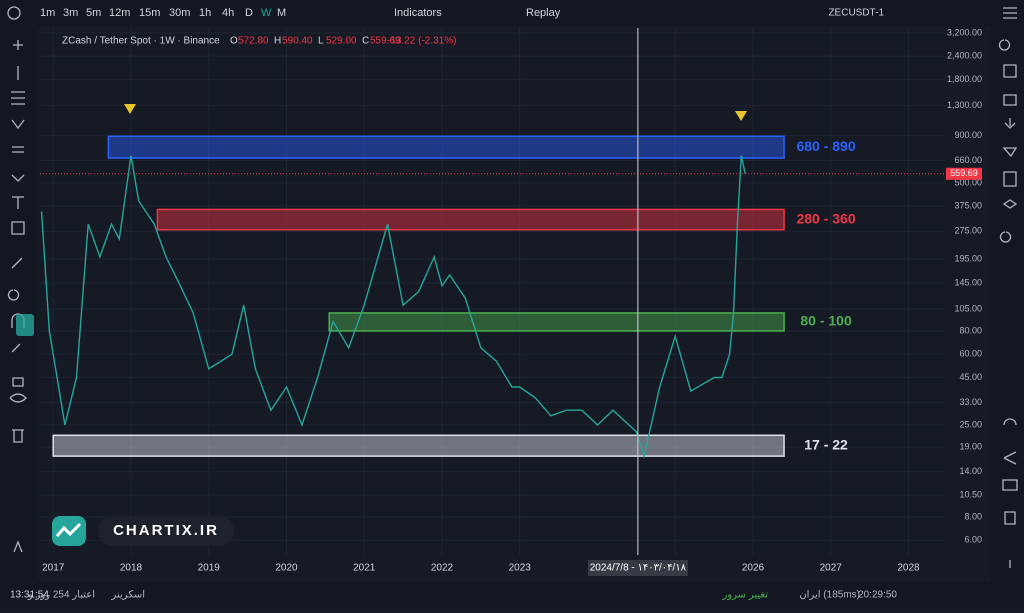  Describe the element at coordinates (970, 330) in the screenshot. I see `y-tick-label: 80.00` at that location.